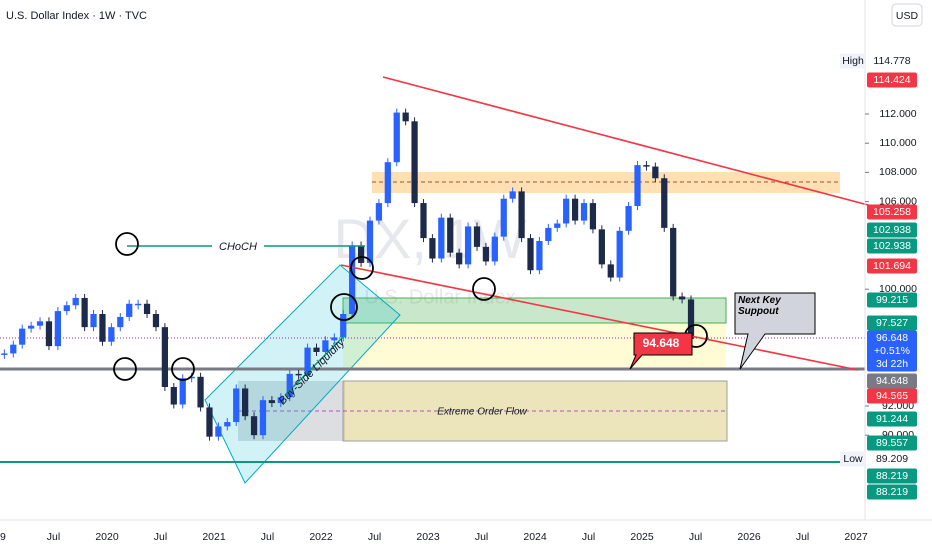  I want to click on demand-zone, so click(534, 310).